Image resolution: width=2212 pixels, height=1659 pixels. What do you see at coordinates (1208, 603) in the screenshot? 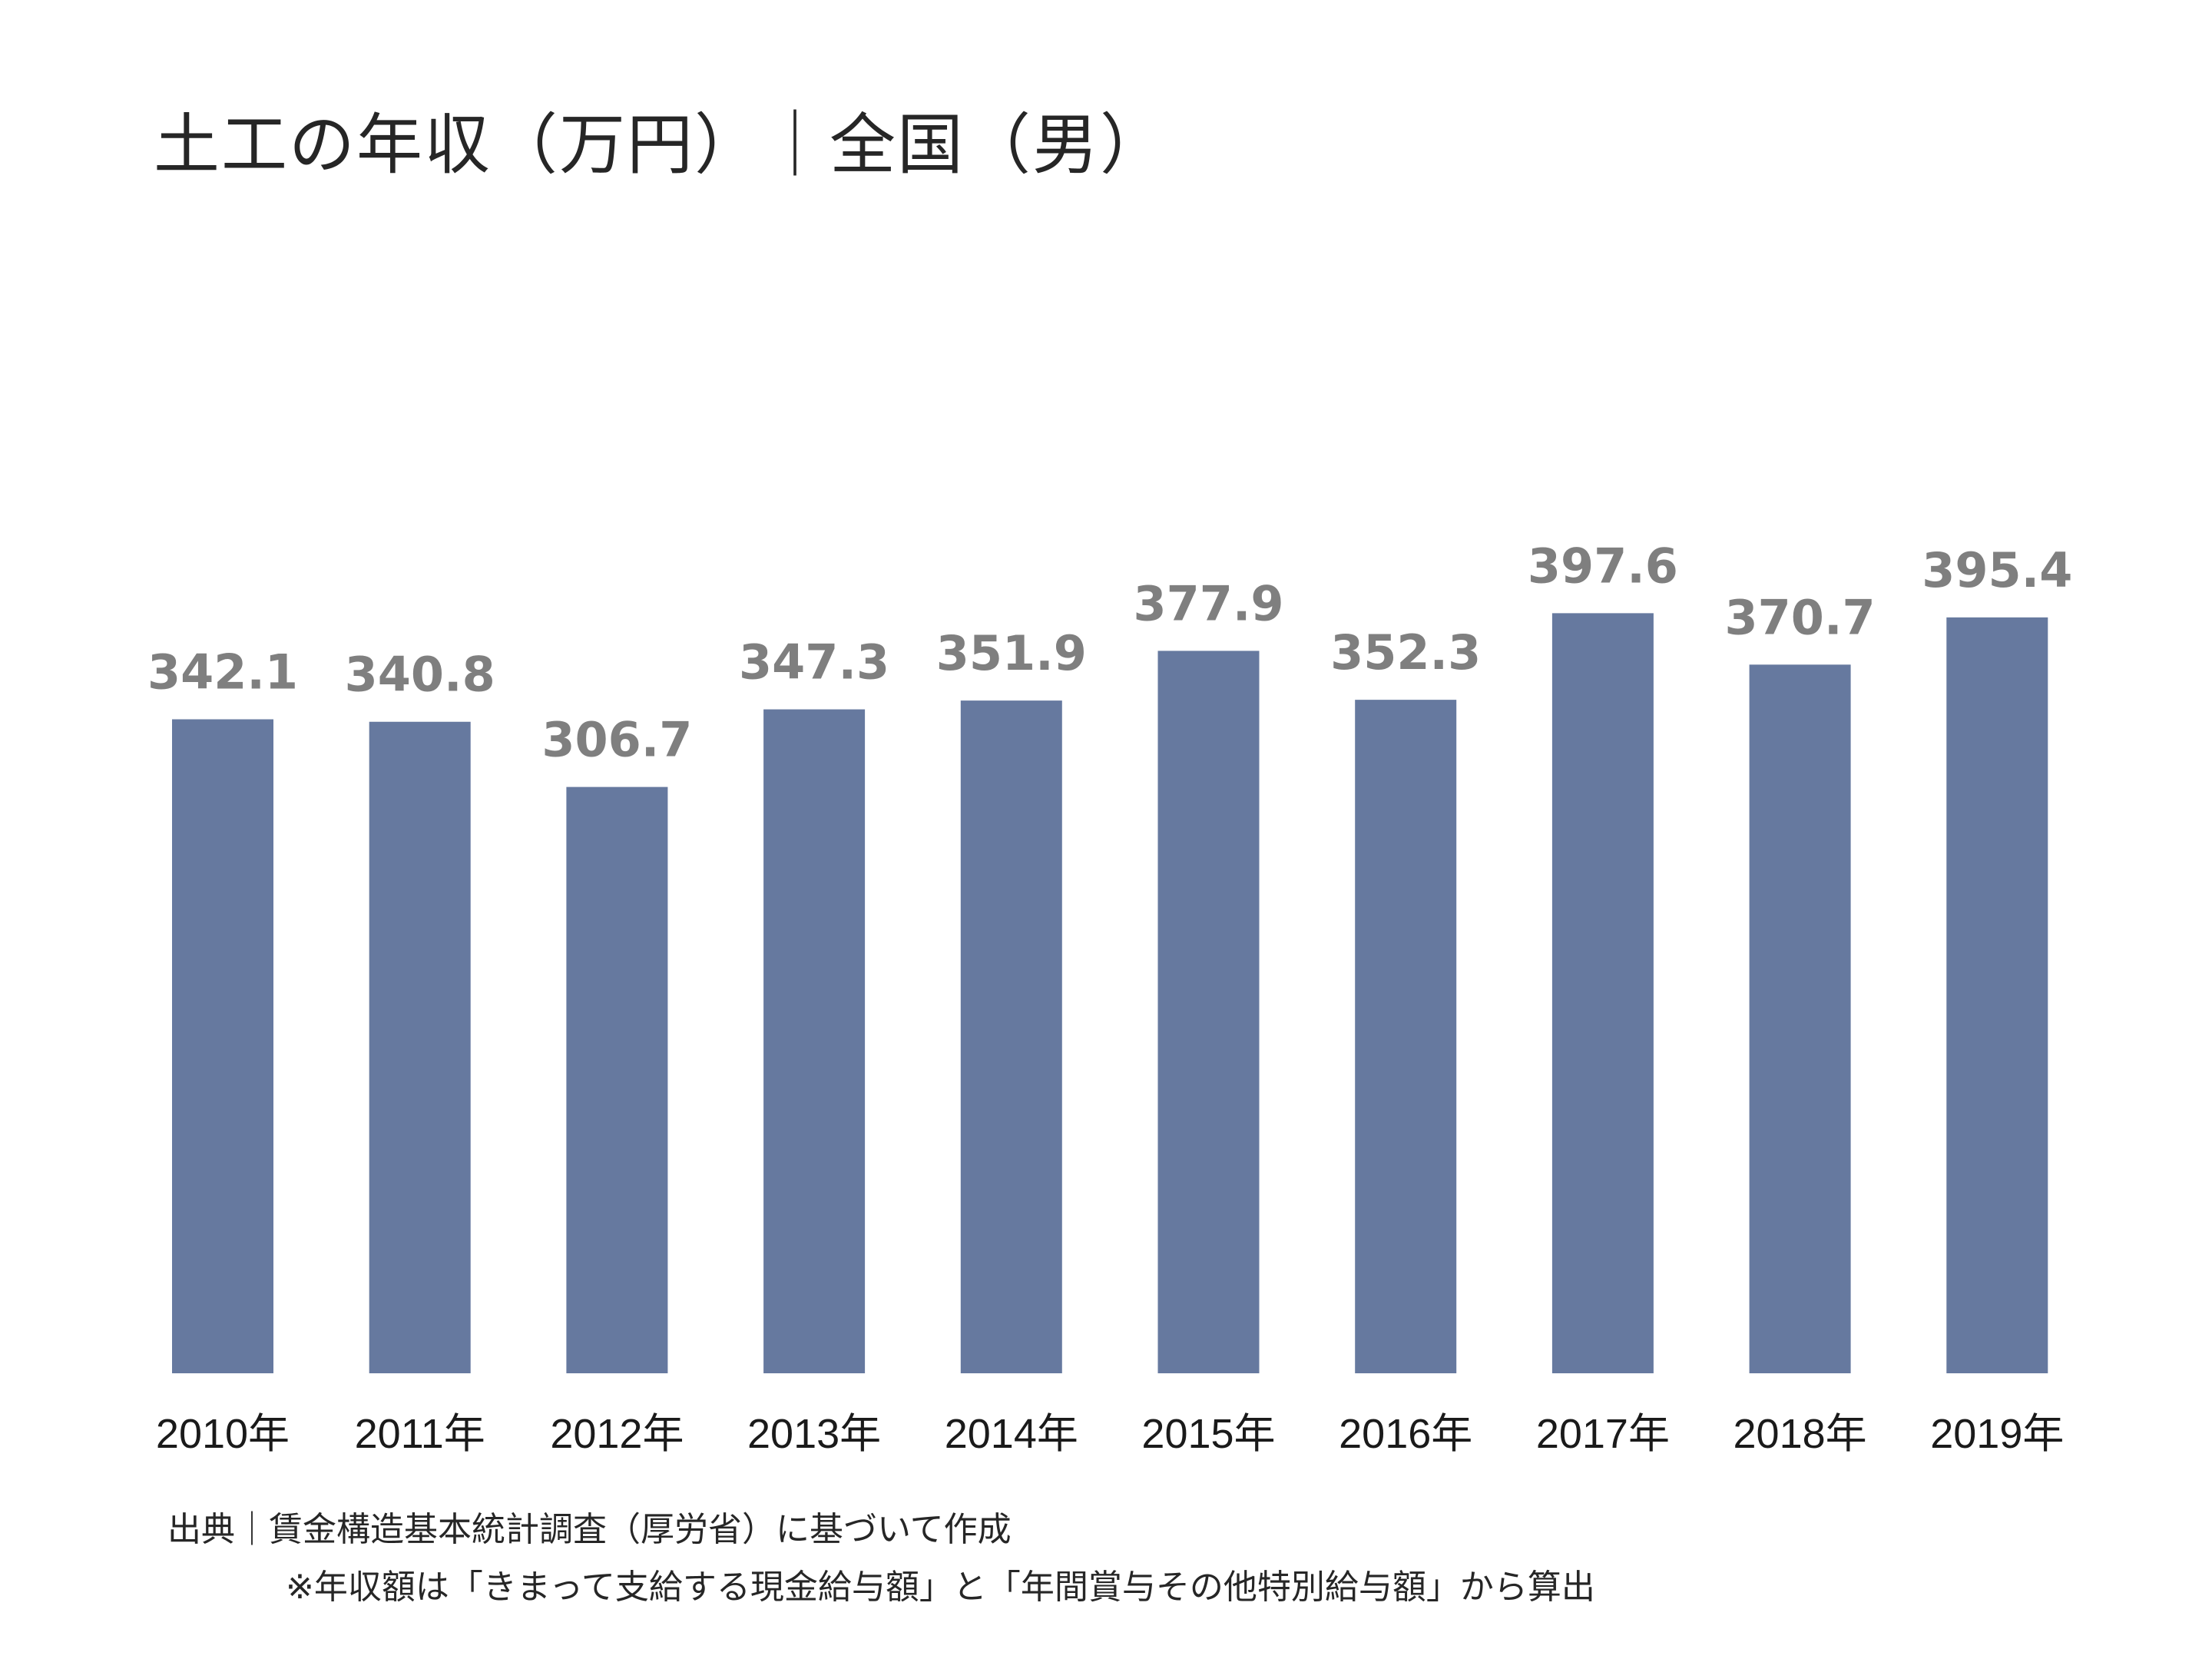
I see `value-label: 377.9` at bounding box center [1208, 603].